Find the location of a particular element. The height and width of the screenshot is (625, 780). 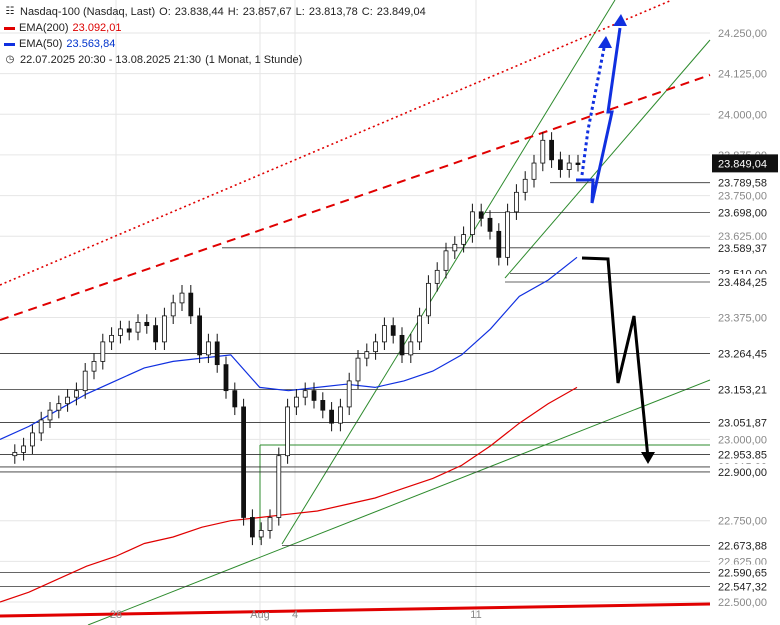

bullish-arrowhead is located at coordinates (620, 20).